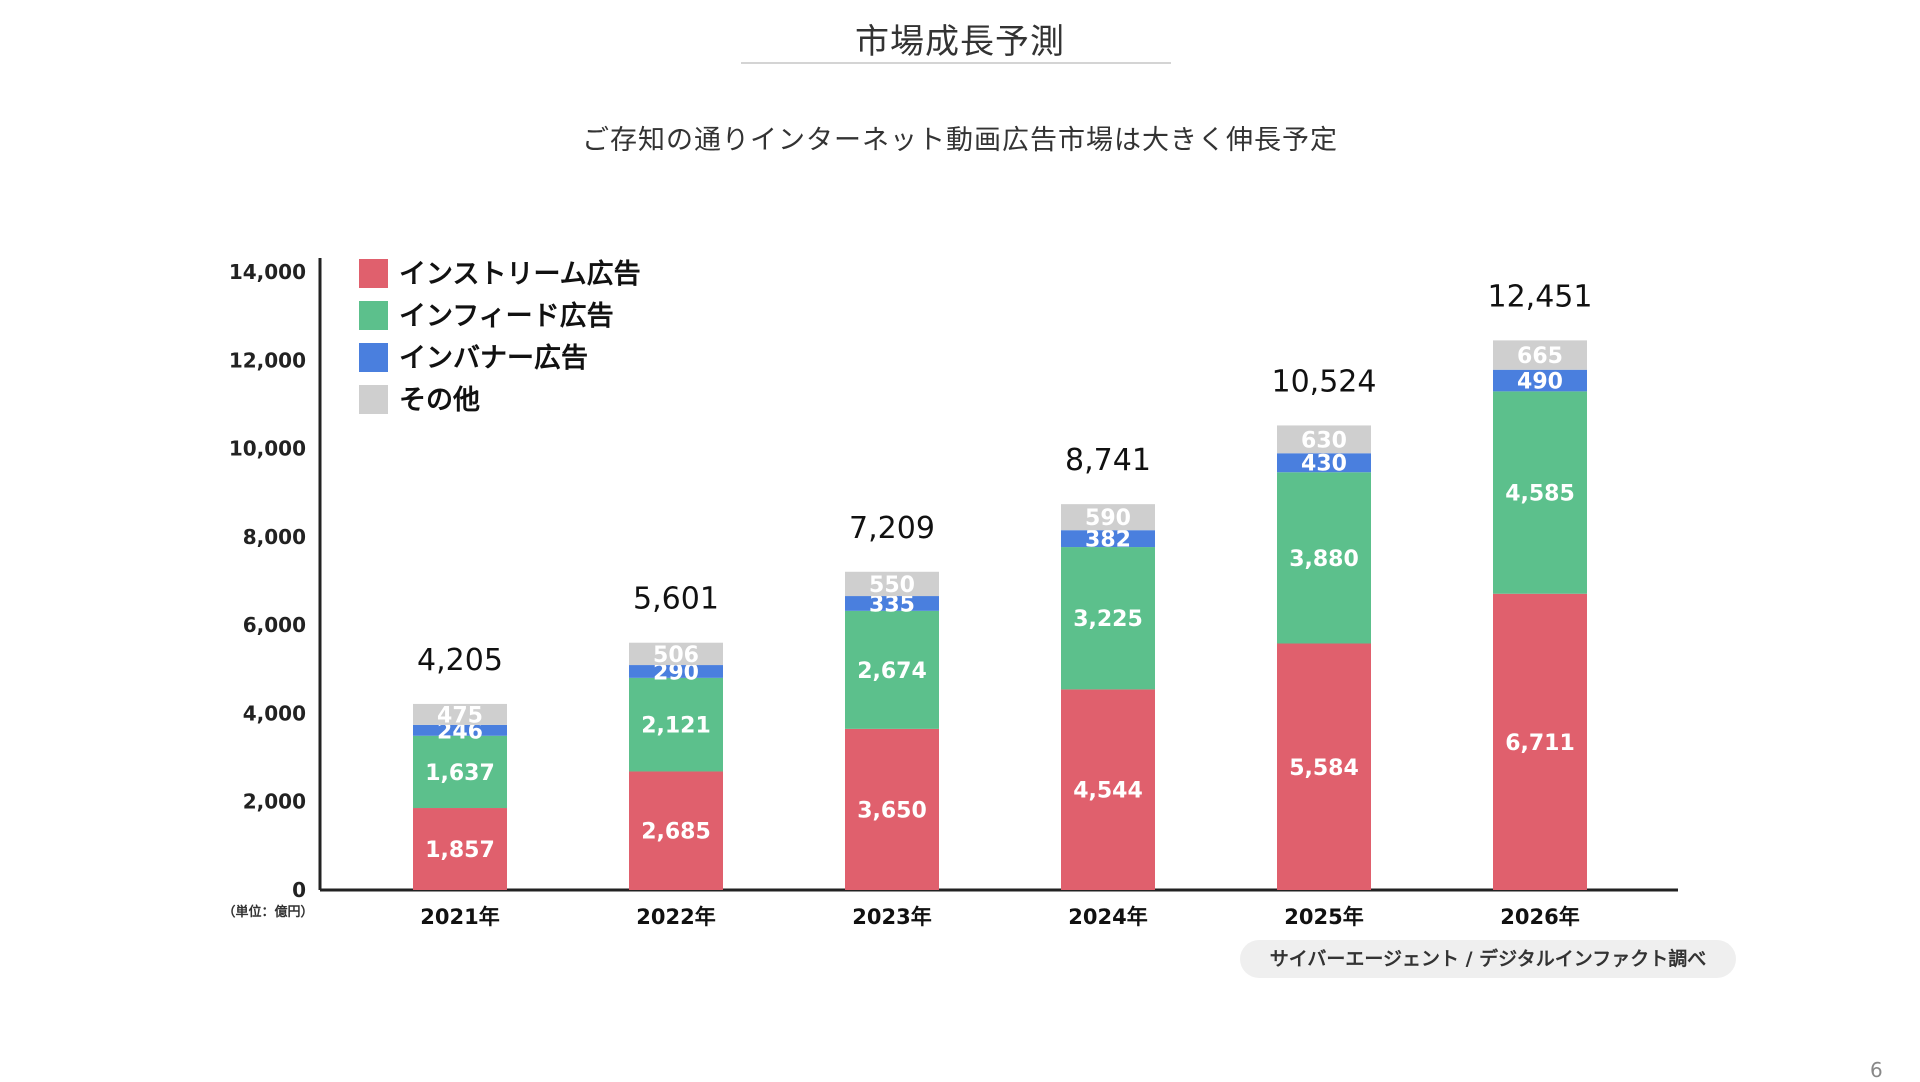  I want to click on y-tick-label: 4,000, so click(274, 713).